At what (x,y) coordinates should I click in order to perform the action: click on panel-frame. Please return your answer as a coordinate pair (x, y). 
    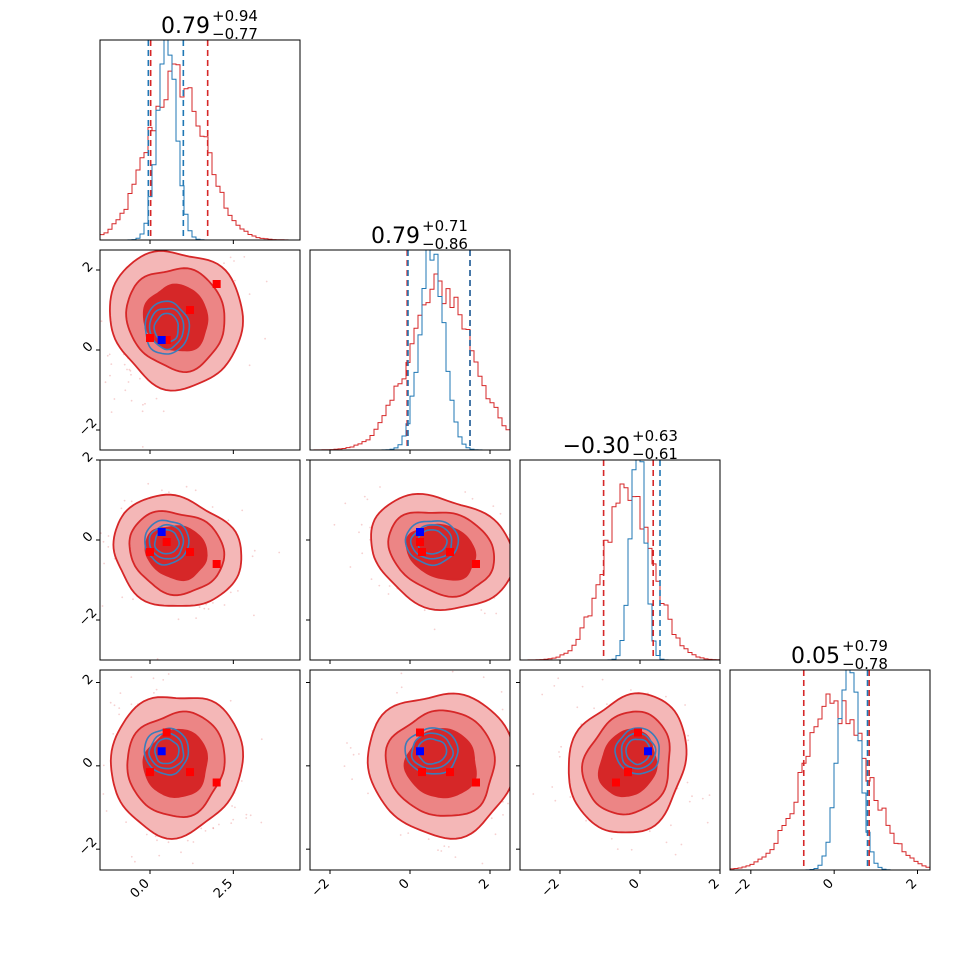
    Looking at the image, I should click on (200, 770).